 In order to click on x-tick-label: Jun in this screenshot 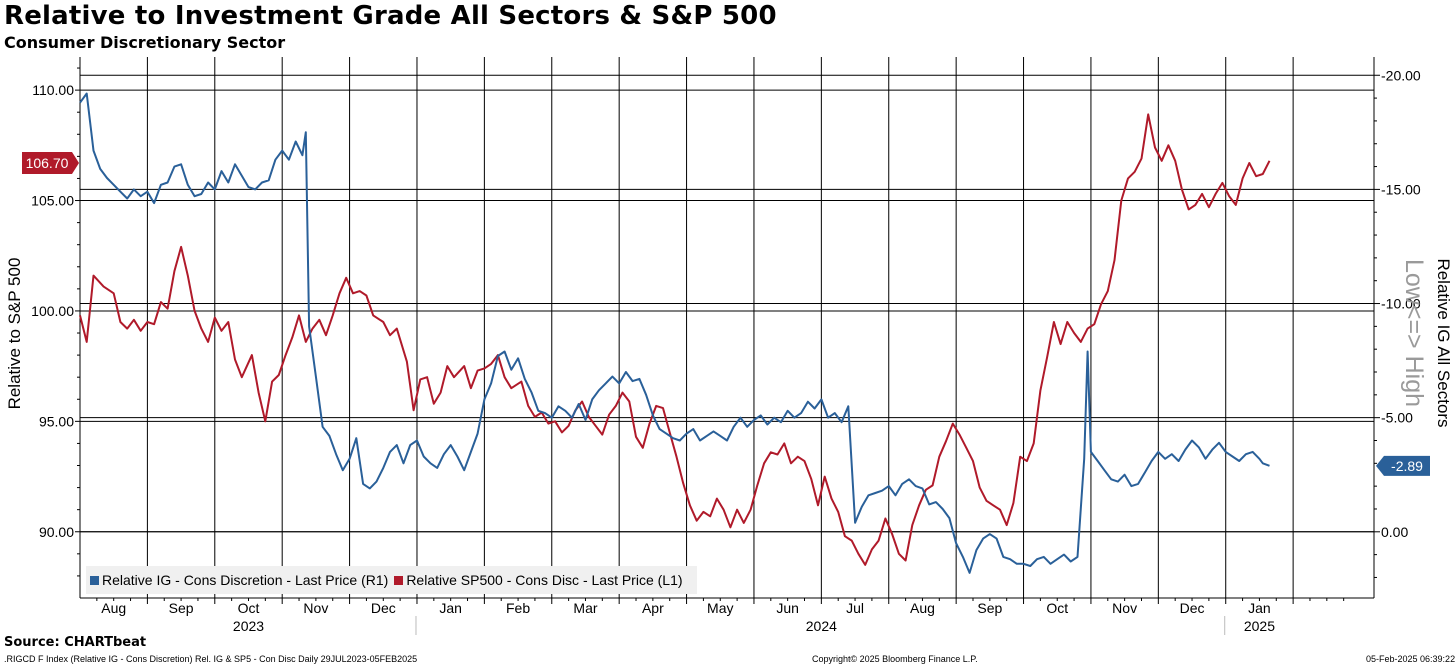, I will do `click(787, 608)`.